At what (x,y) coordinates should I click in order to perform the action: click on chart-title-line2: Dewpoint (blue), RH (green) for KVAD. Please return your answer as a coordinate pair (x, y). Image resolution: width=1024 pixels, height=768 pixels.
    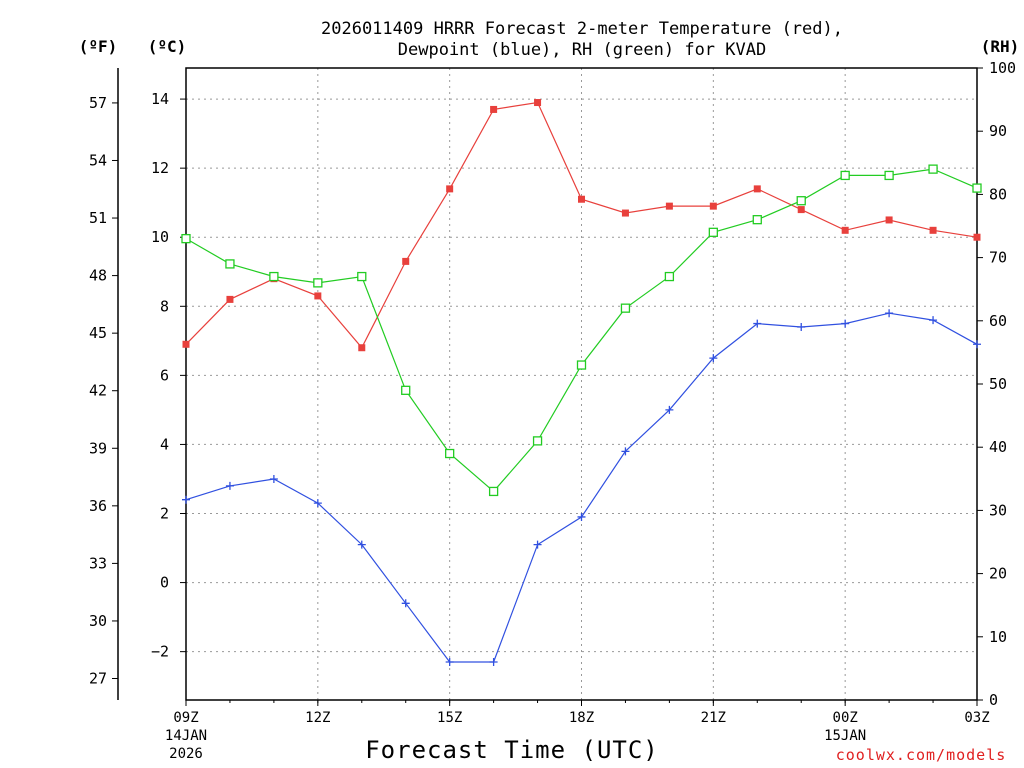
    Looking at the image, I should click on (582, 50).